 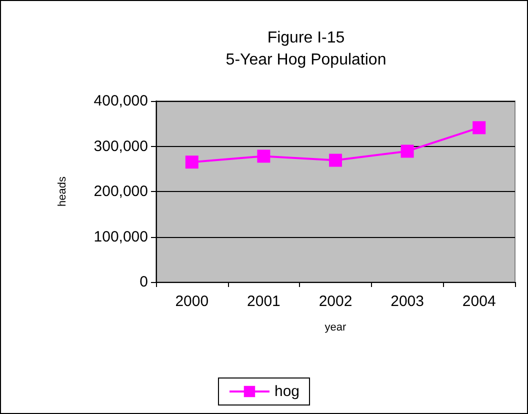 I want to click on x-tick-label: 2002, so click(x=335, y=301).